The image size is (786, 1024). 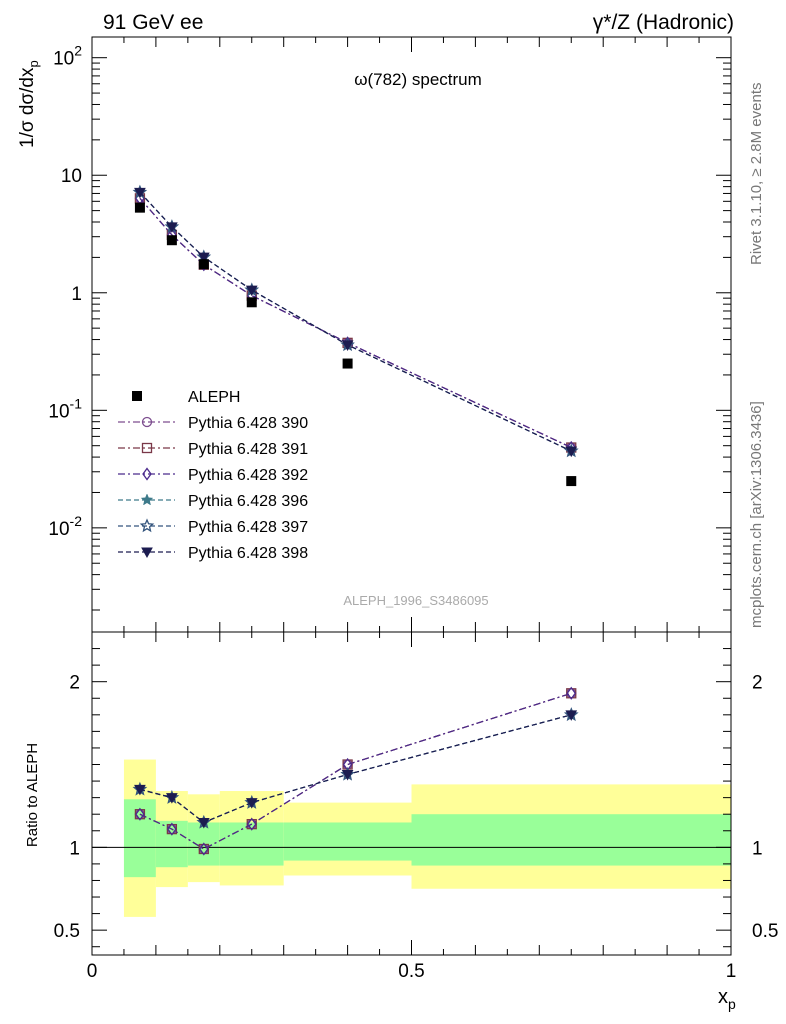 What do you see at coordinates (411, 971) in the screenshot?
I see `x-tick-label: 0.5` at bounding box center [411, 971].